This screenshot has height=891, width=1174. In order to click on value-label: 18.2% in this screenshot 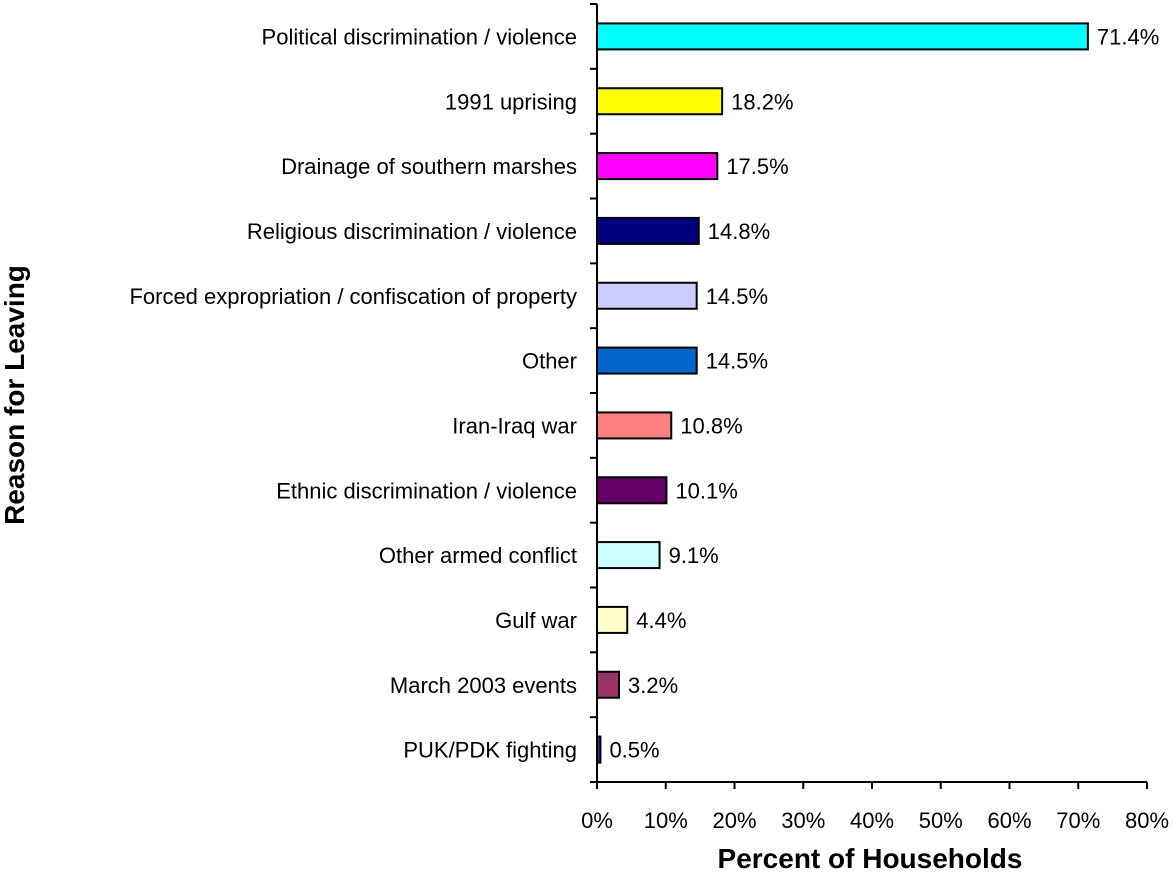, I will do `click(762, 101)`.